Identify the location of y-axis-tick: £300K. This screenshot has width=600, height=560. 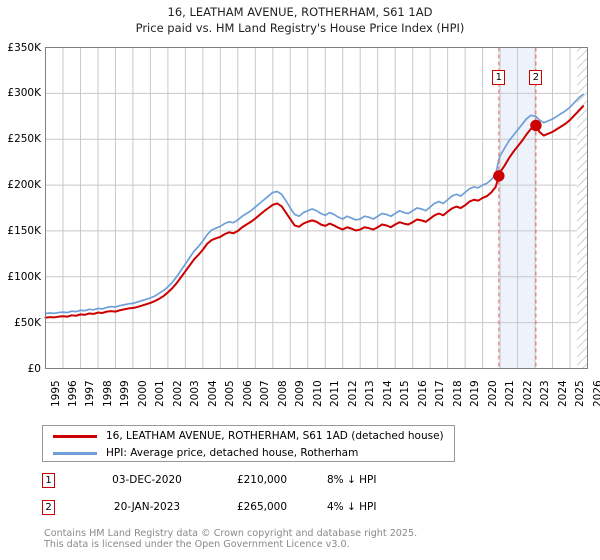
(24, 93).